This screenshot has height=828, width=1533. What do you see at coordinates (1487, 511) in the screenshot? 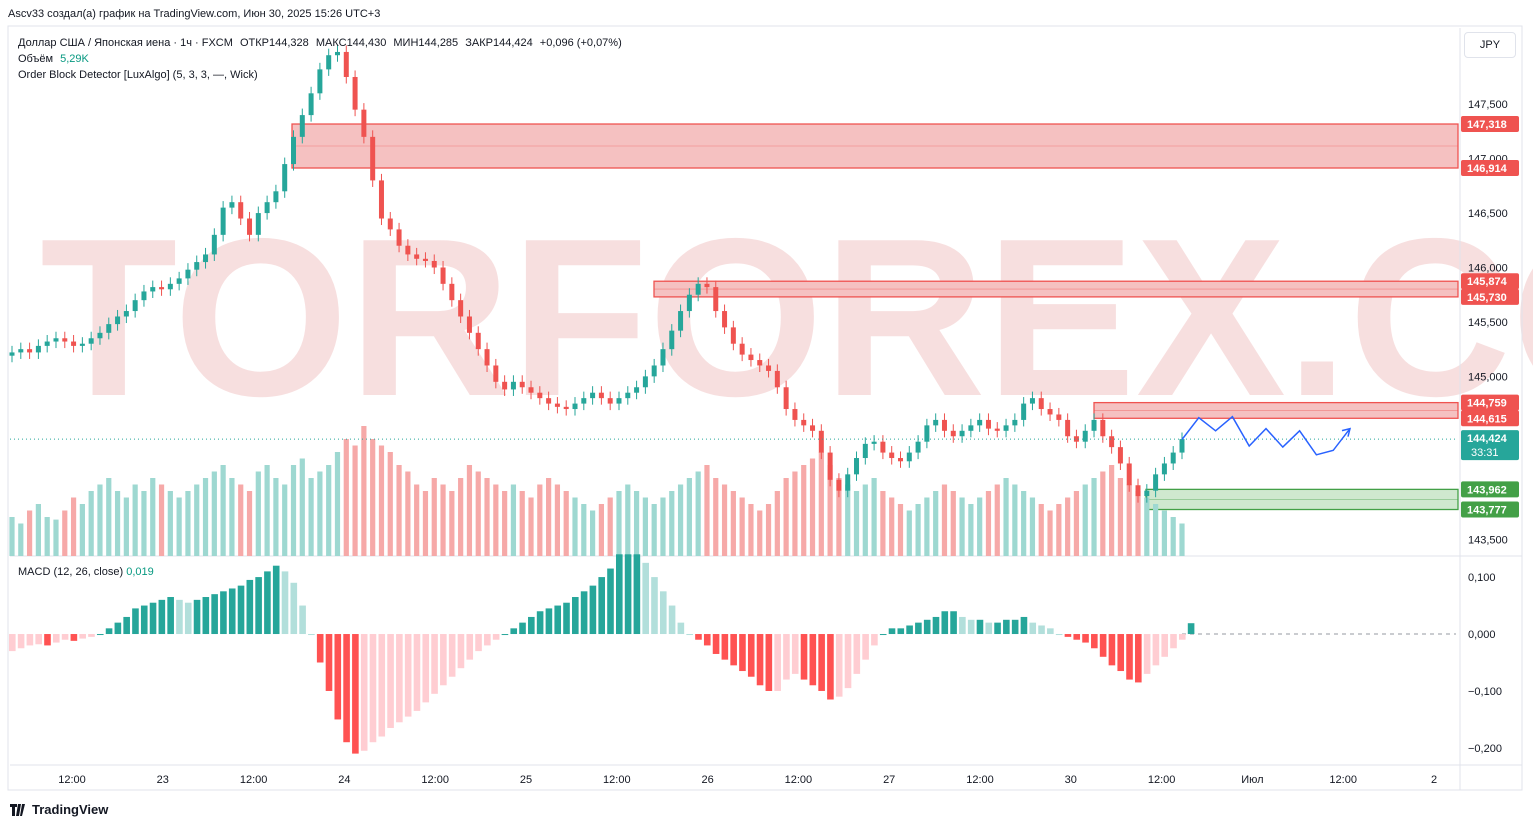
I see `price-tag-label: 143,777` at bounding box center [1487, 511].